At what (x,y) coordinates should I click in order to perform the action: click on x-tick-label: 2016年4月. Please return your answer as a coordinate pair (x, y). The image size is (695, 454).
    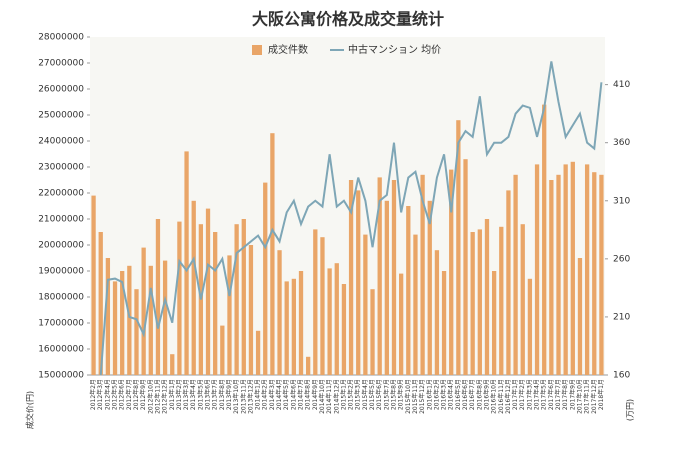
    Looking at the image, I should click on (451, 394).